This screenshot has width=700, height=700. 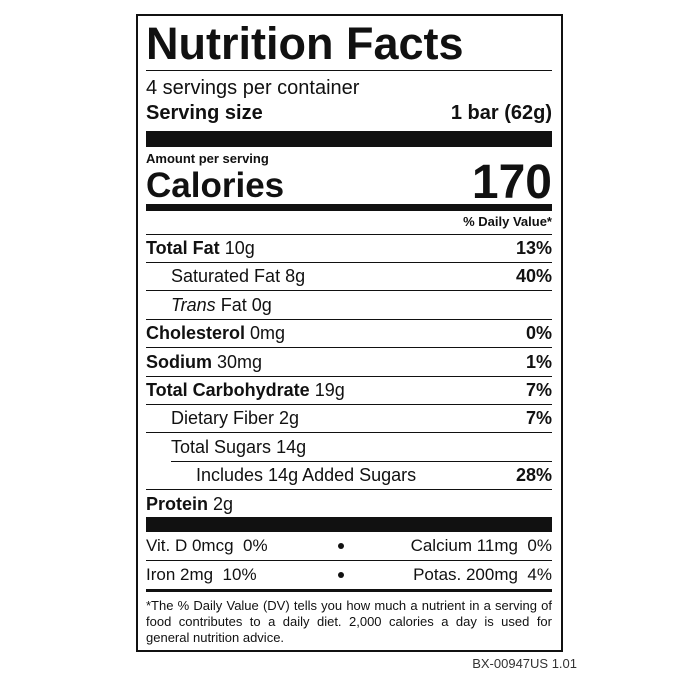 I want to click on serving-size-value: 1 bar (62g), so click(x=501, y=113).